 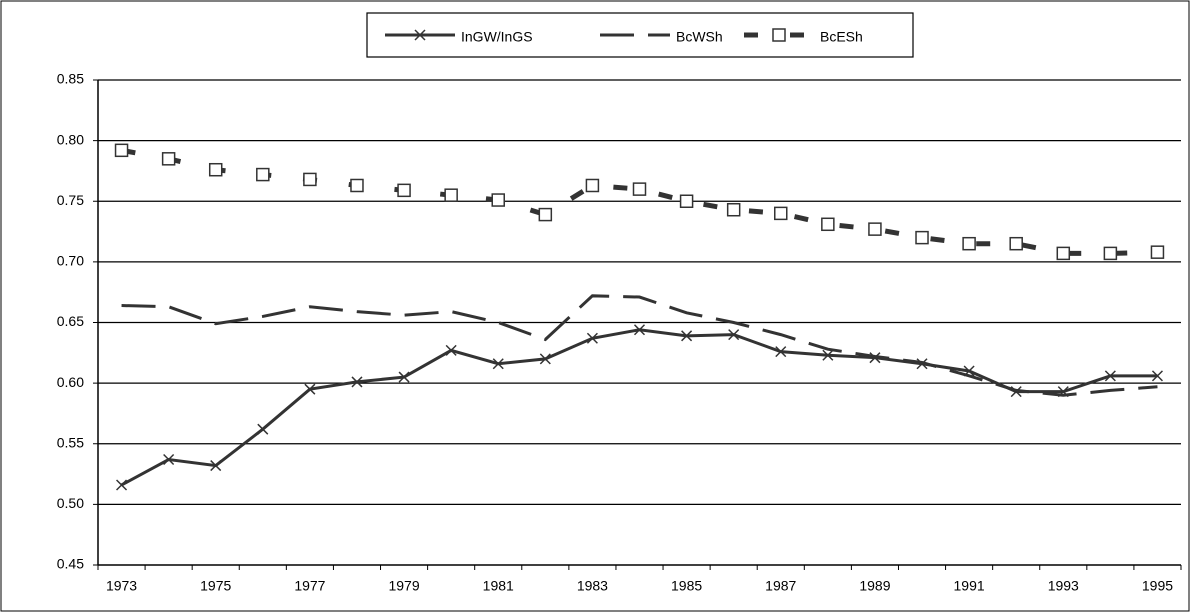 I want to click on legend: InGW/InGS BcWSh BcESh, so click(x=640, y=35).